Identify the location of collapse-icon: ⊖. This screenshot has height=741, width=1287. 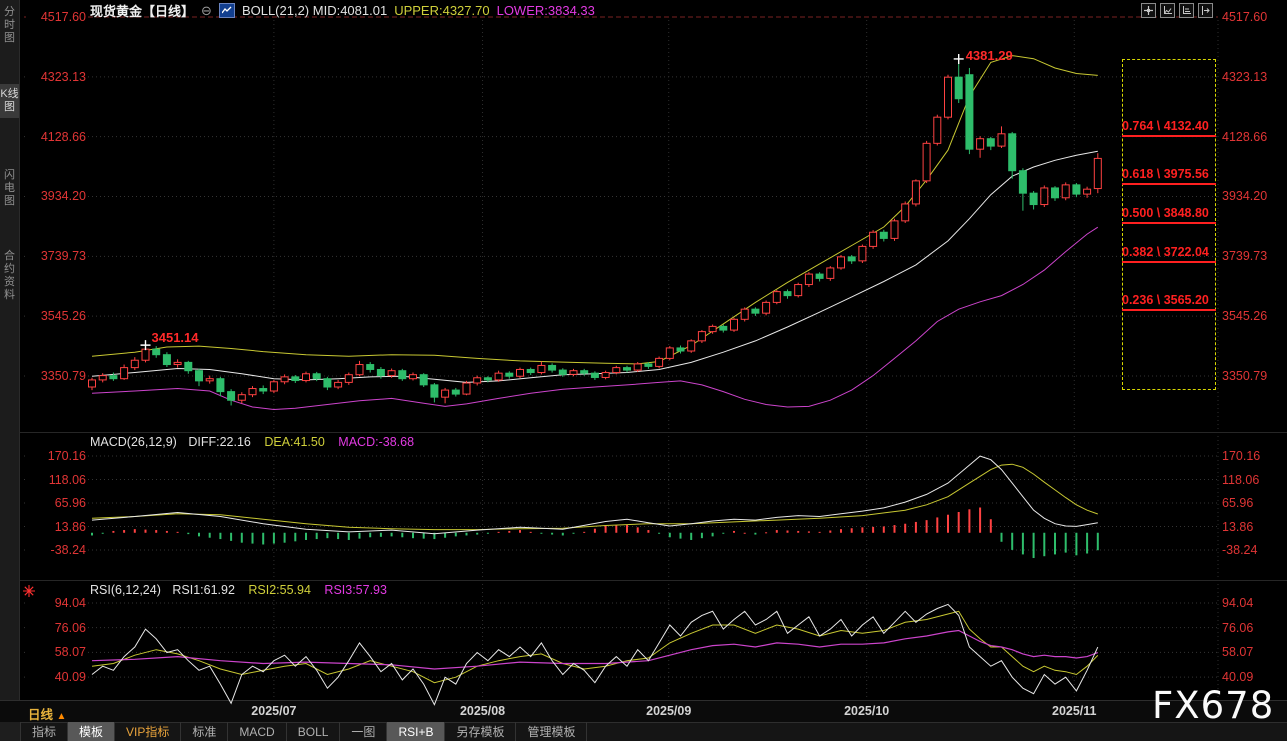
(206, 10).